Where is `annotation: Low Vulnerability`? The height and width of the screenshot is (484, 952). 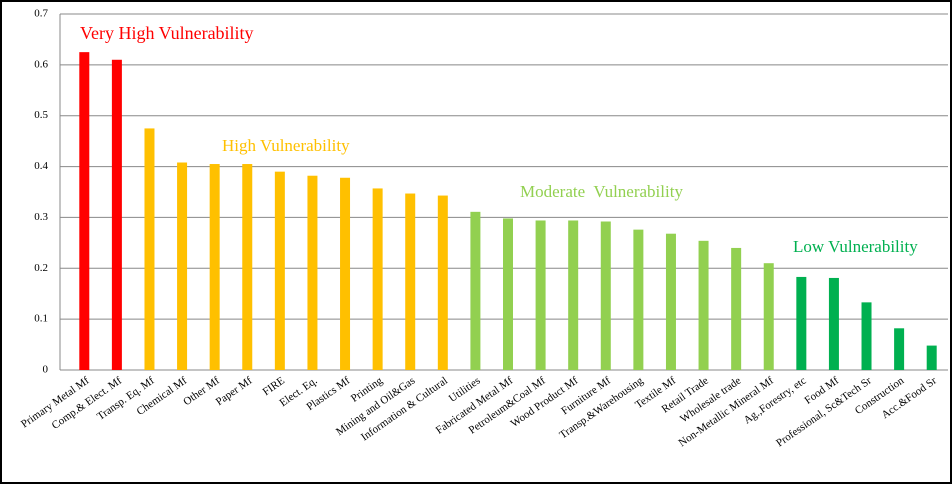
annotation: Low Vulnerability is located at coordinates (855, 246).